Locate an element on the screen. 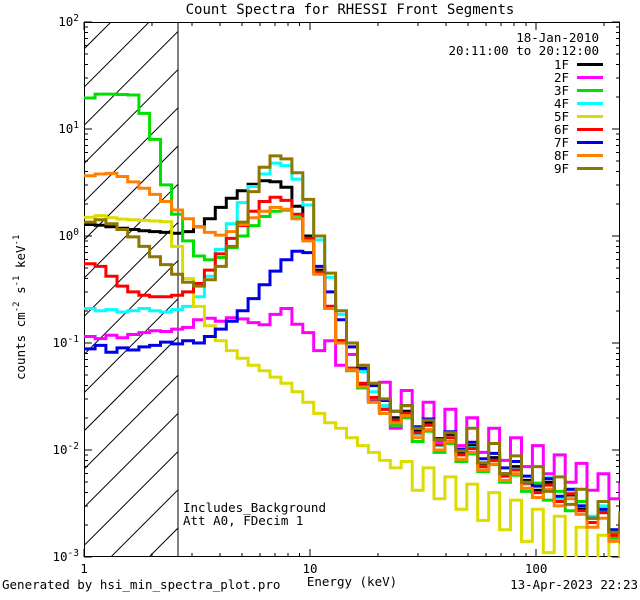  legend-label: 8F is located at coordinates (561, 155).